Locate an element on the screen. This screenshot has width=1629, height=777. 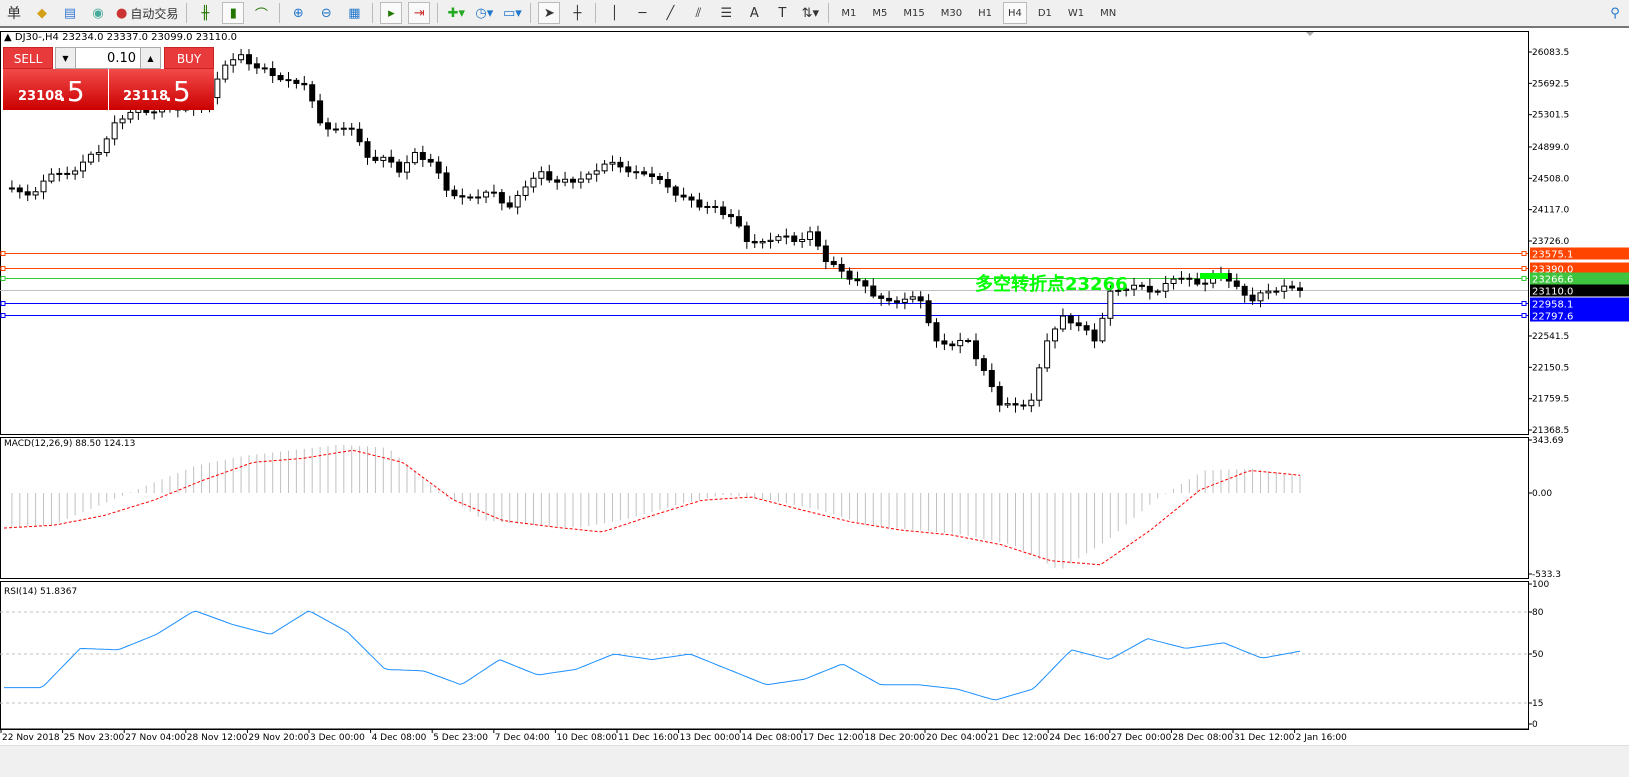
fibonacci-icon: ☰ is located at coordinates (726, 13).